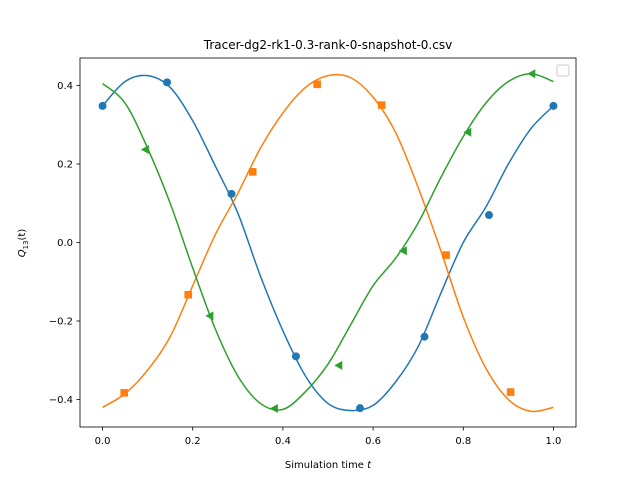 This screenshot has width=640, height=485. What do you see at coordinates (554, 441) in the screenshot?
I see `x-tick-label: 1.0` at bounding box center [554, 441].